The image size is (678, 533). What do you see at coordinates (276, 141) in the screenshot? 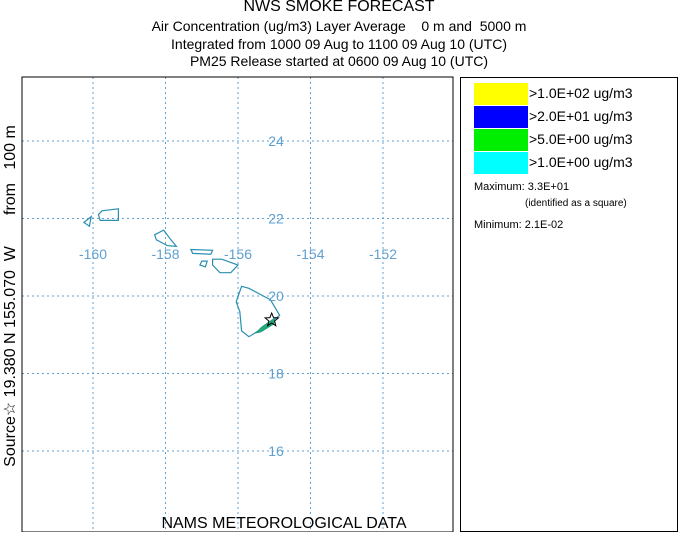
I see `lat-tick-label: 24` at bounding box center [276, 141].